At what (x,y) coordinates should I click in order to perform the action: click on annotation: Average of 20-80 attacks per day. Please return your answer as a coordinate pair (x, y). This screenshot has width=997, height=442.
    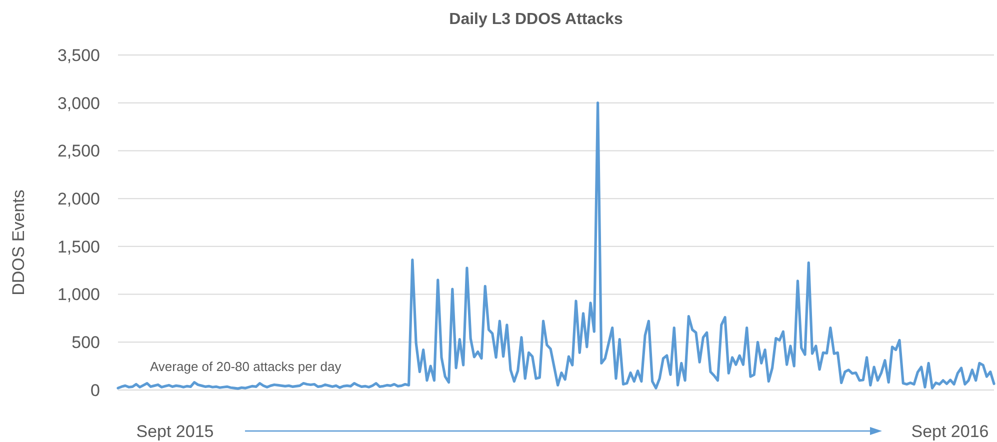
    Looking at the image, I should click on (246, 366).